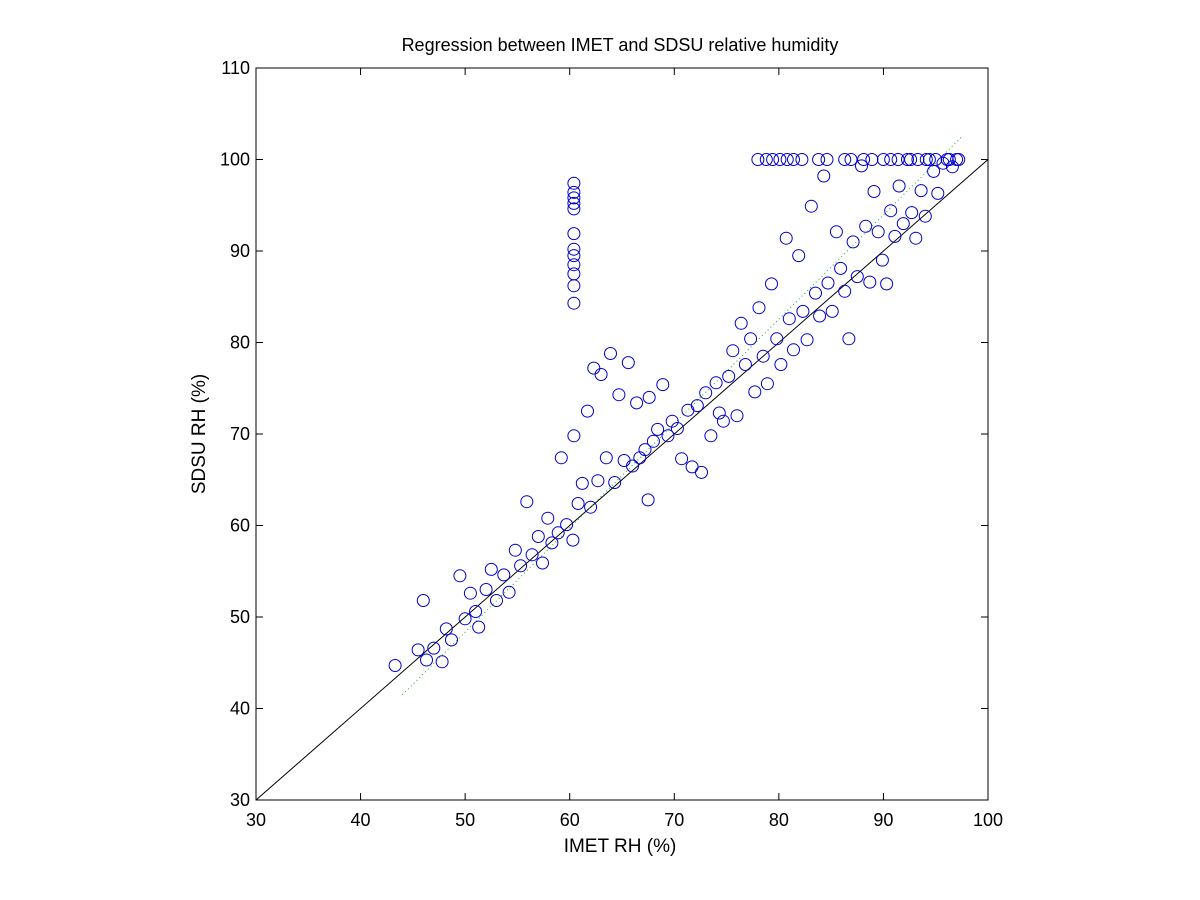  Describe the element at coordinates (240, 709) in the screenshot. I see `y-tick-label: 40` at that location.